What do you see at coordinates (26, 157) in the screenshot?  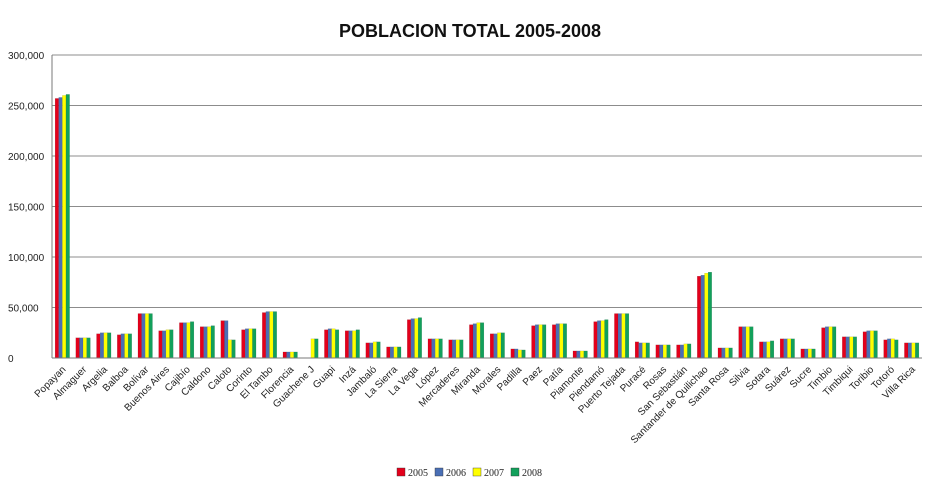 I see `y-tick-label: 200,000` at bounding box center [26, 157].